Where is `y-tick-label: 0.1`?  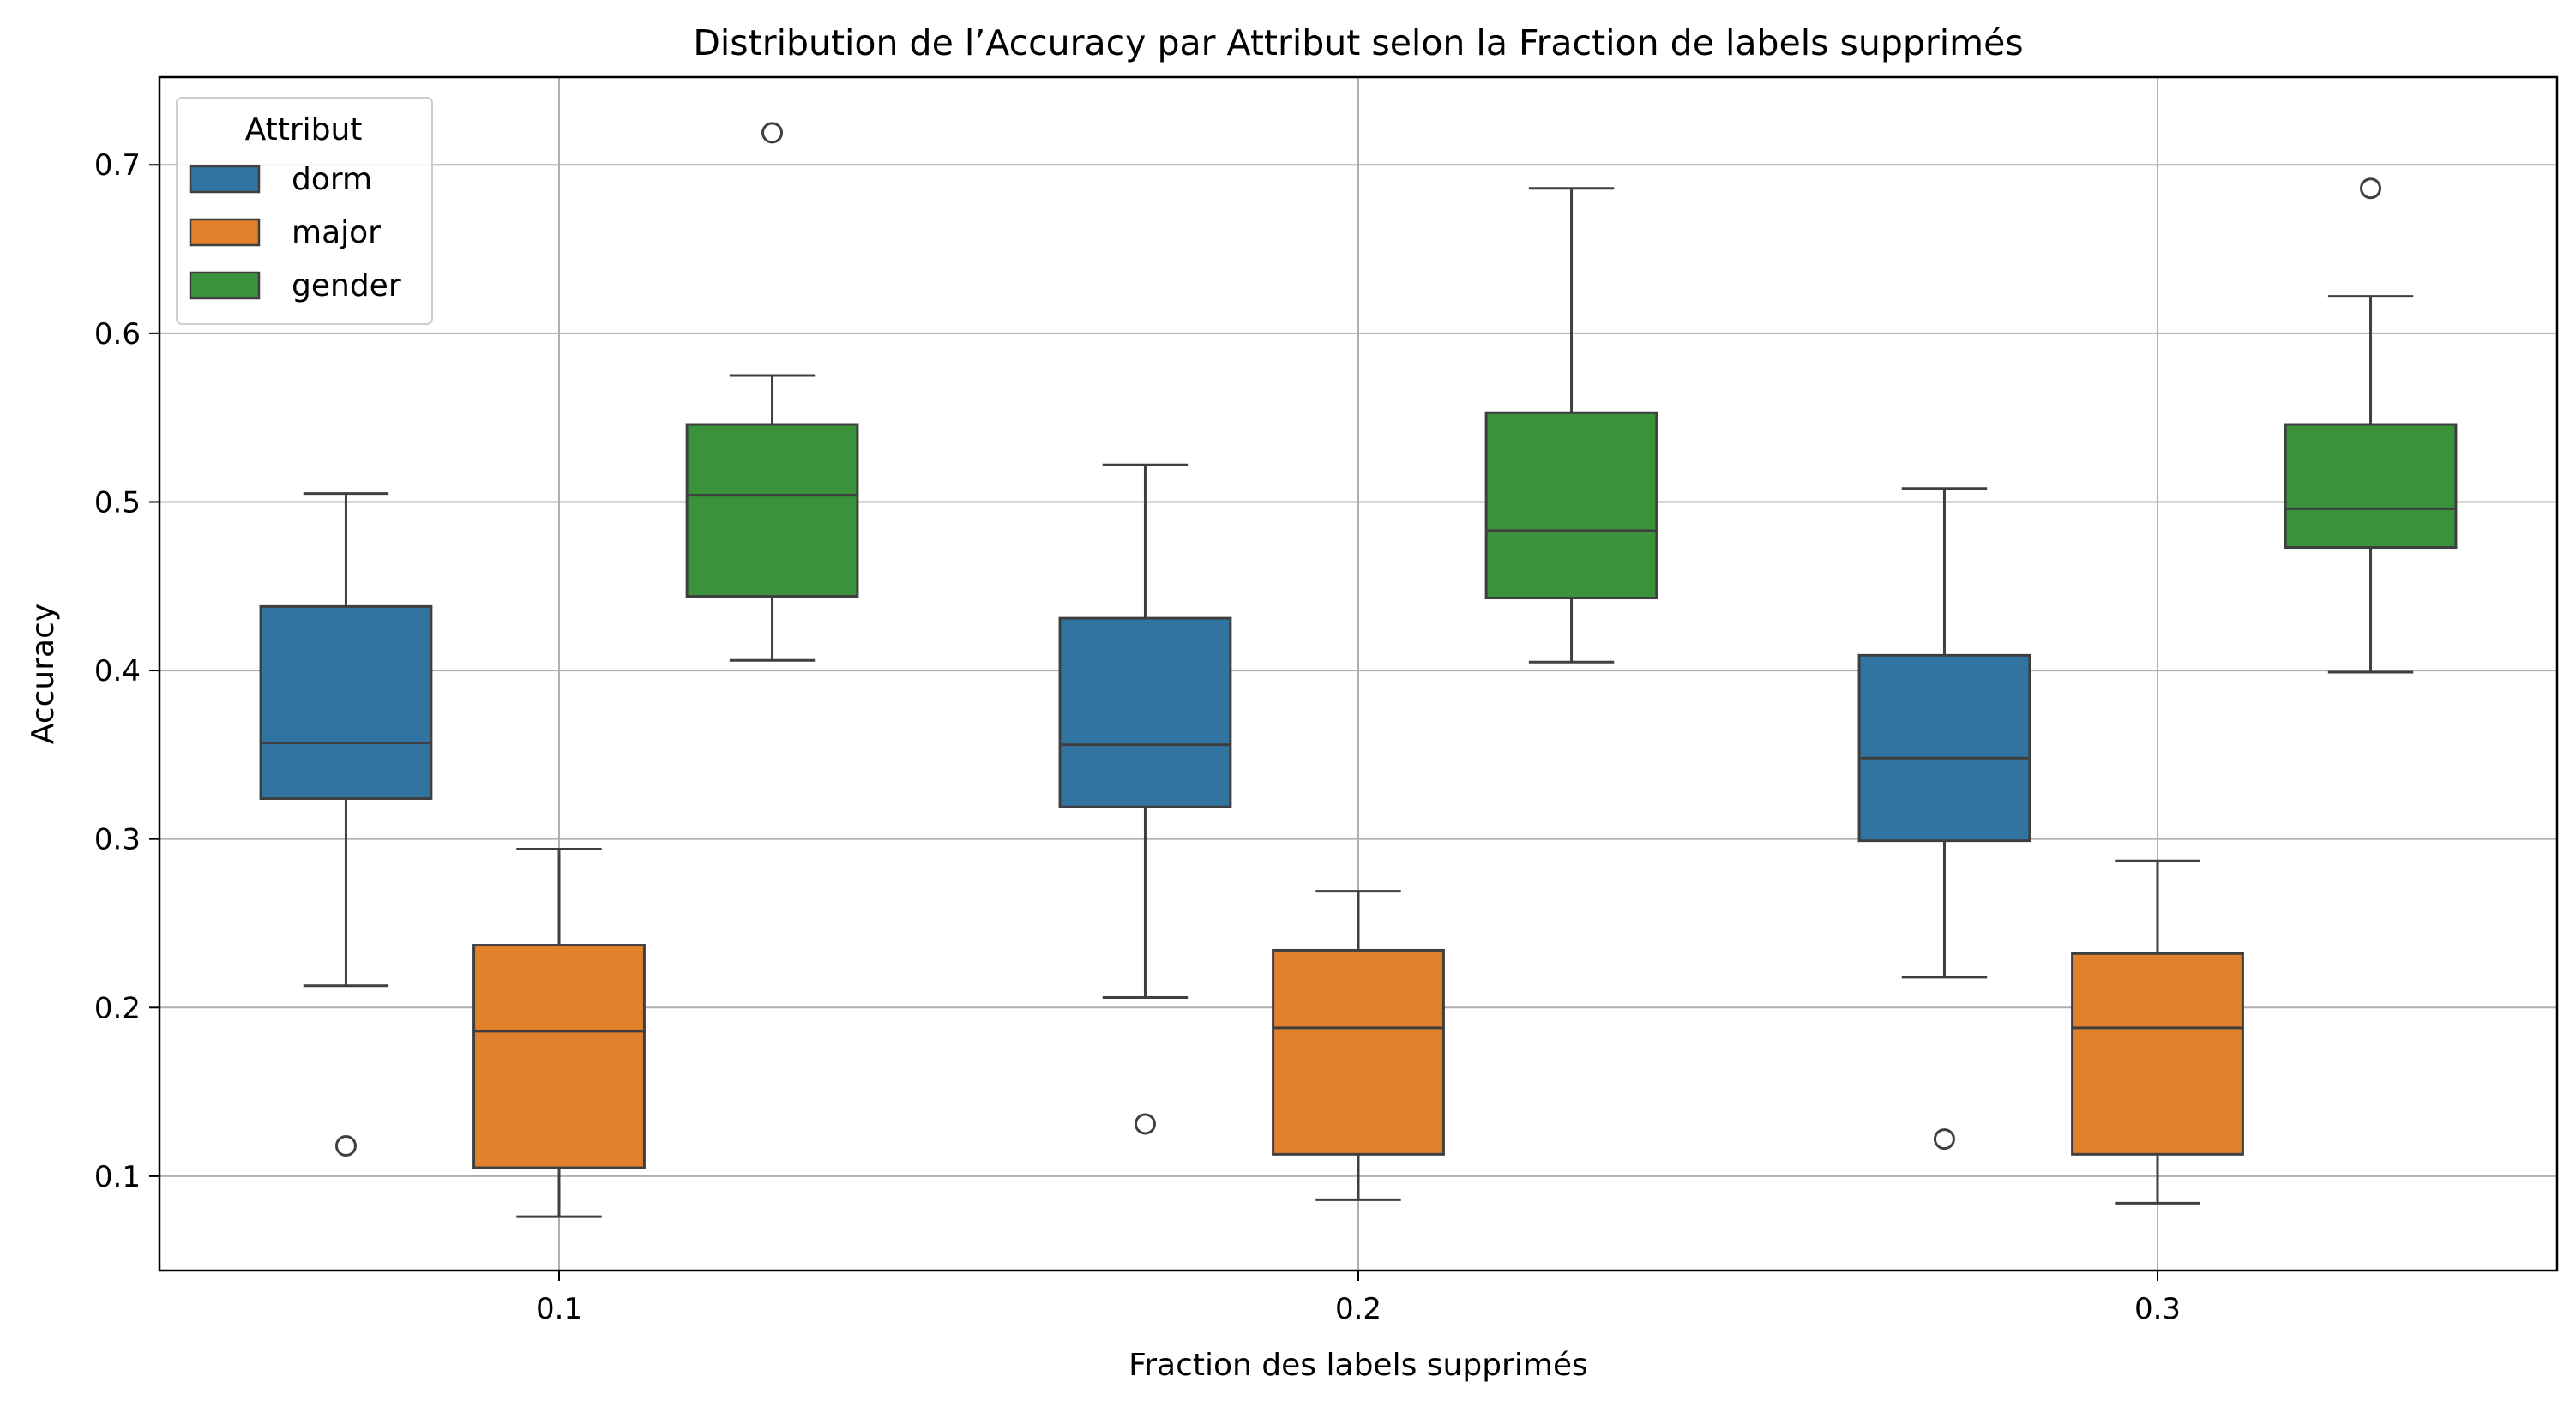 y-tick-label: 0.1 is located at coordinates (117, 1177).